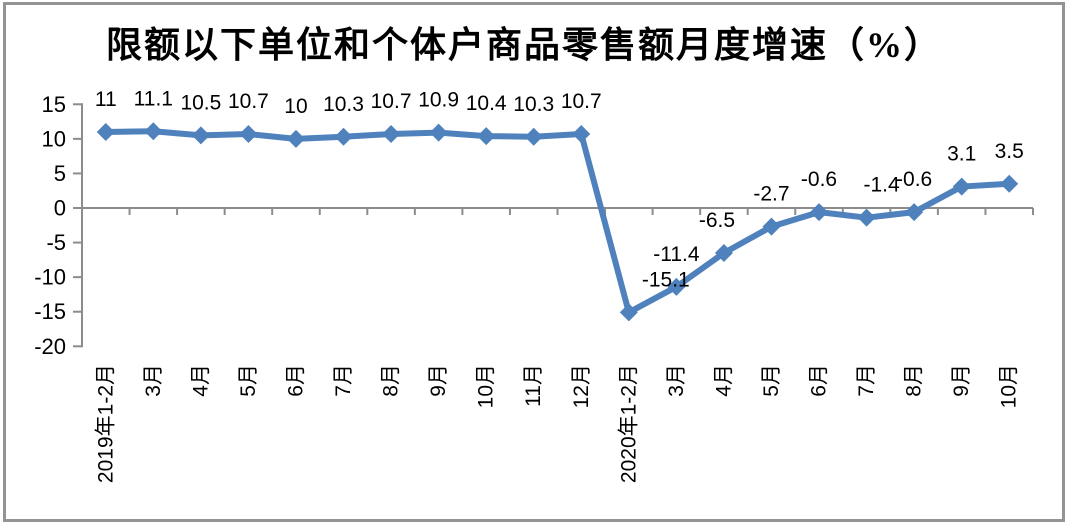  What do you see at coordinates (676, 254) in the screenshot?
I see `data-label: -11.4` at bounding box center [676, 254].